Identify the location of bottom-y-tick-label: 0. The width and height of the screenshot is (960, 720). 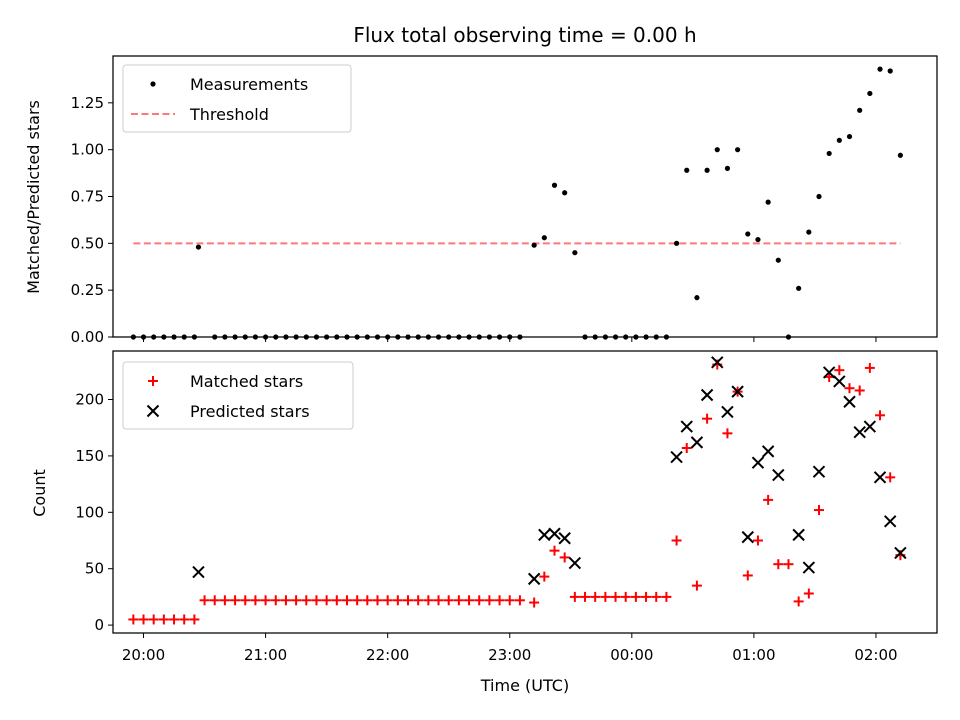
(99, 625).